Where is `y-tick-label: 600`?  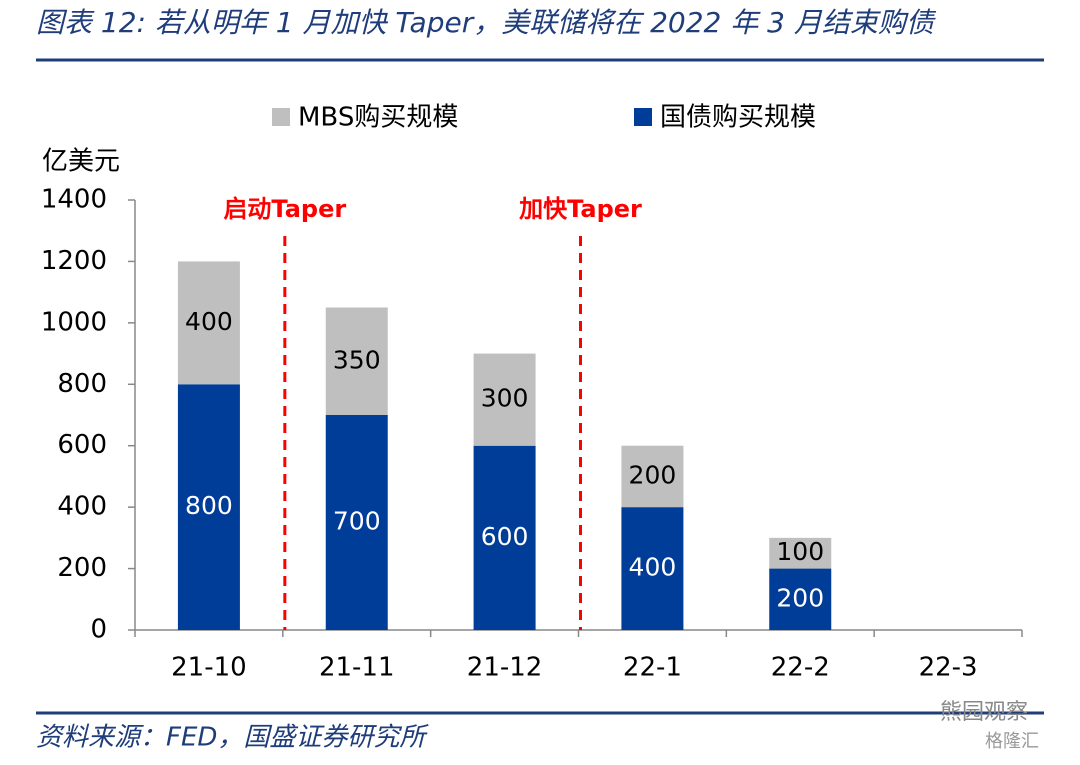 y-tick-label: 600 is located at coordinates (82, 445).